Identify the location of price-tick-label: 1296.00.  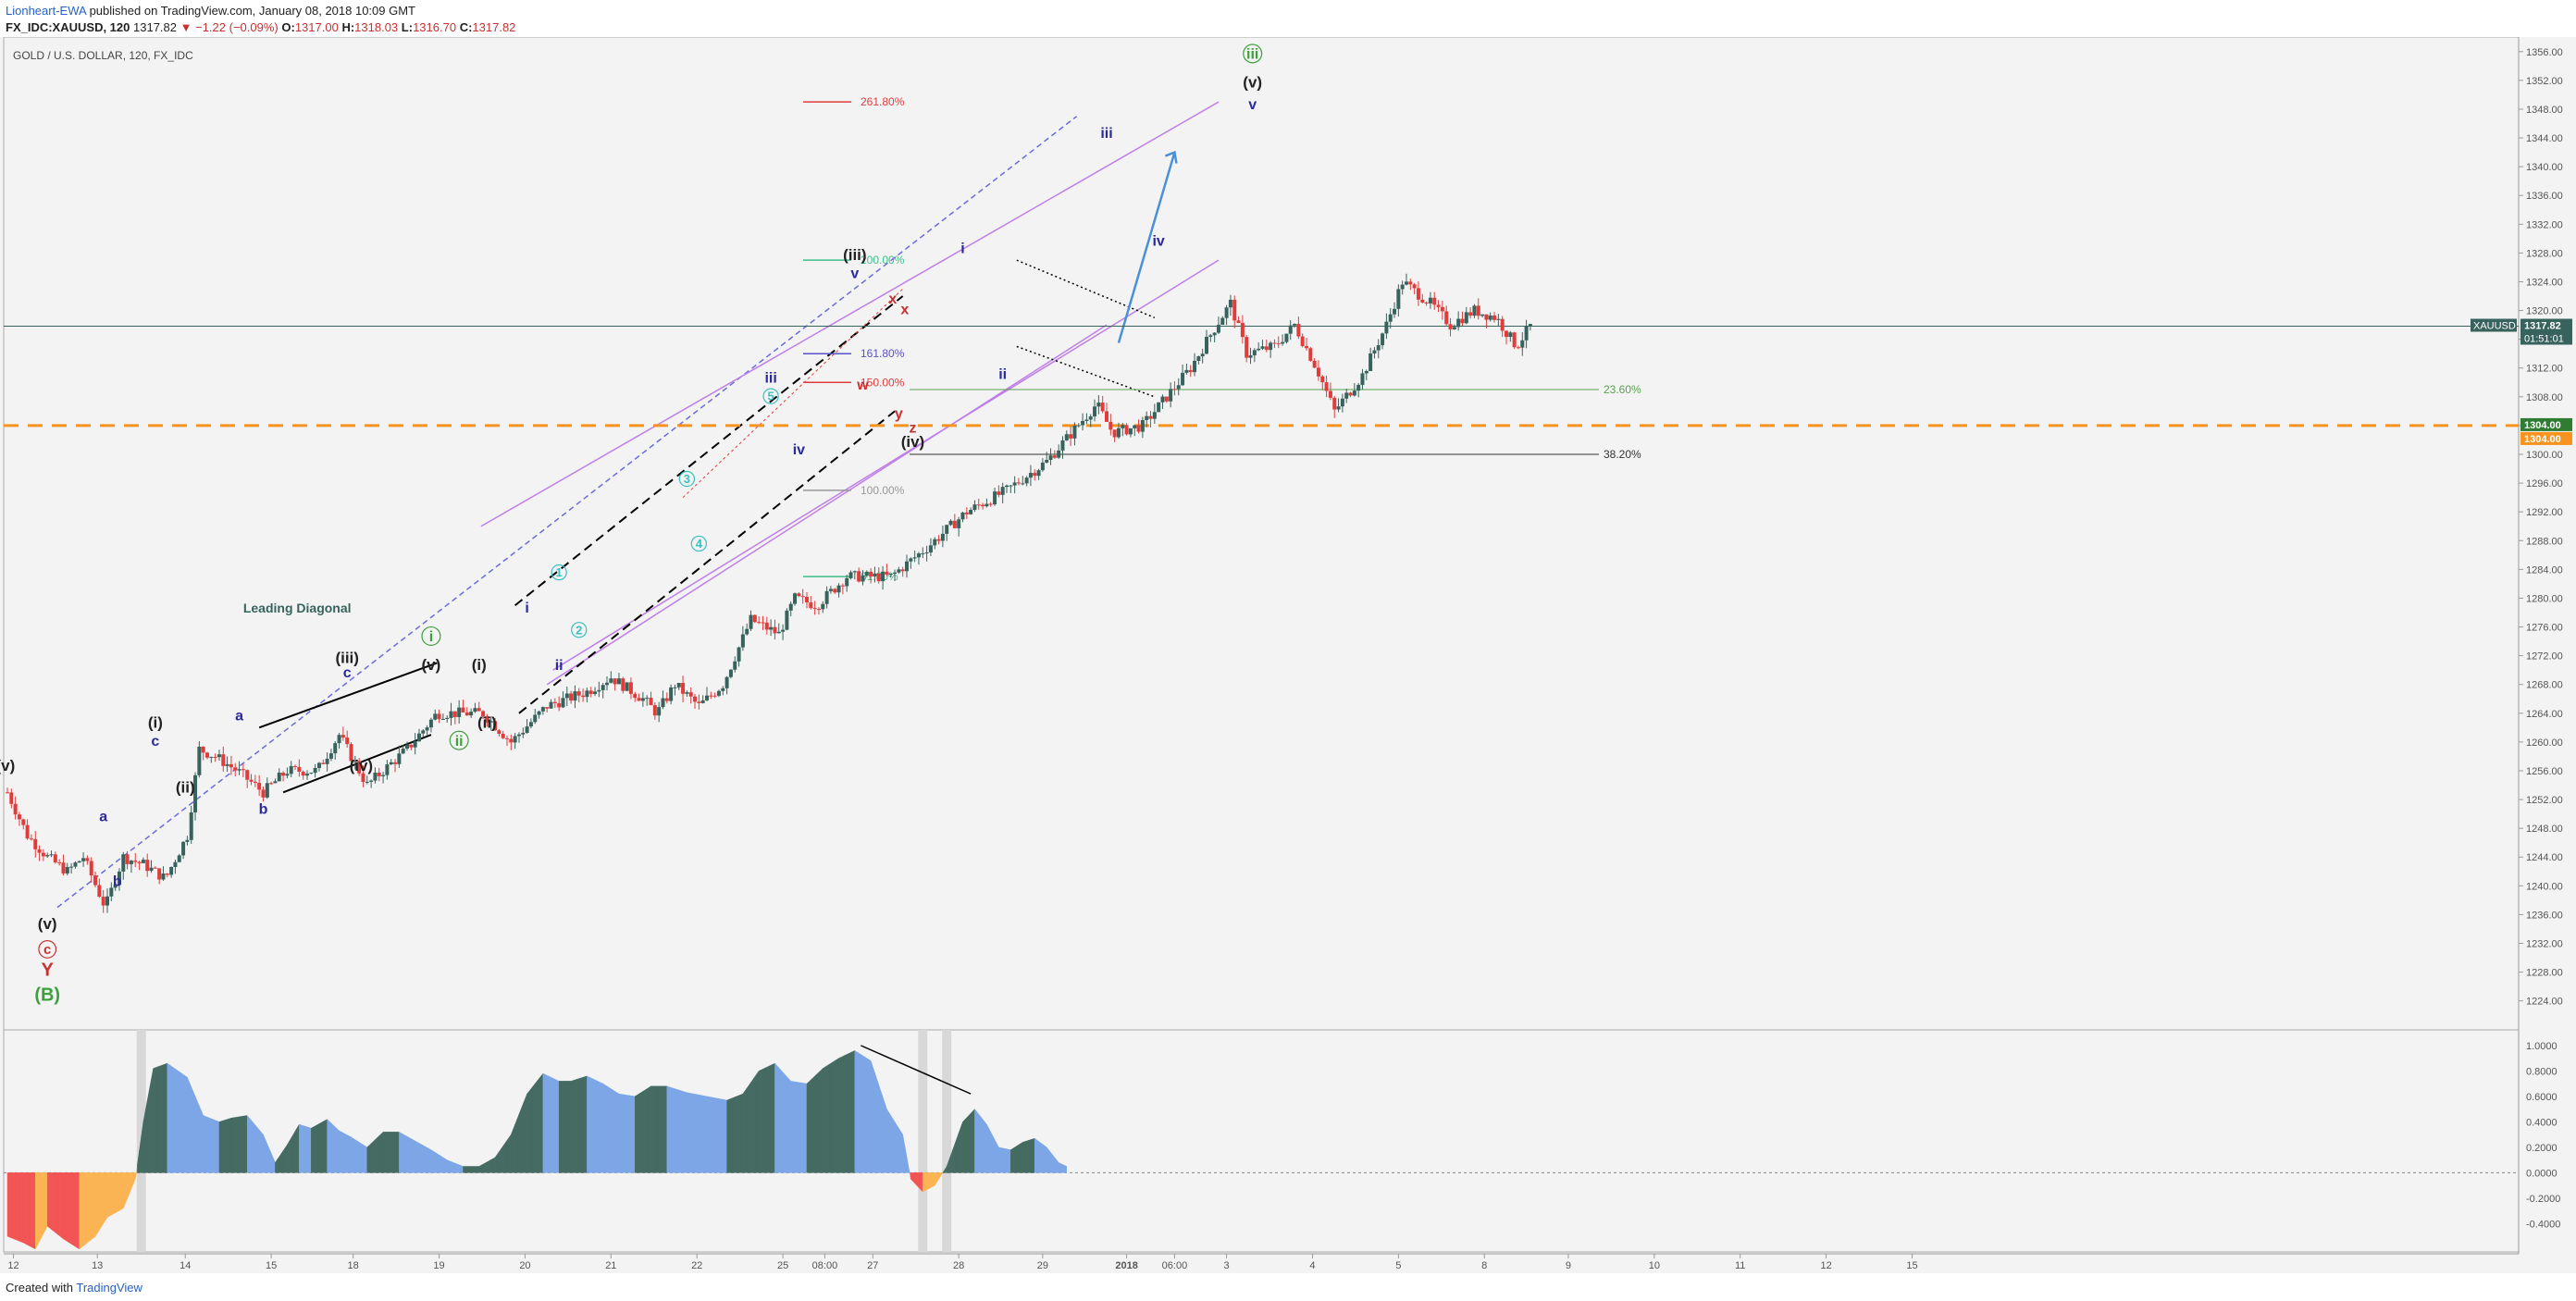
(2544, 484).